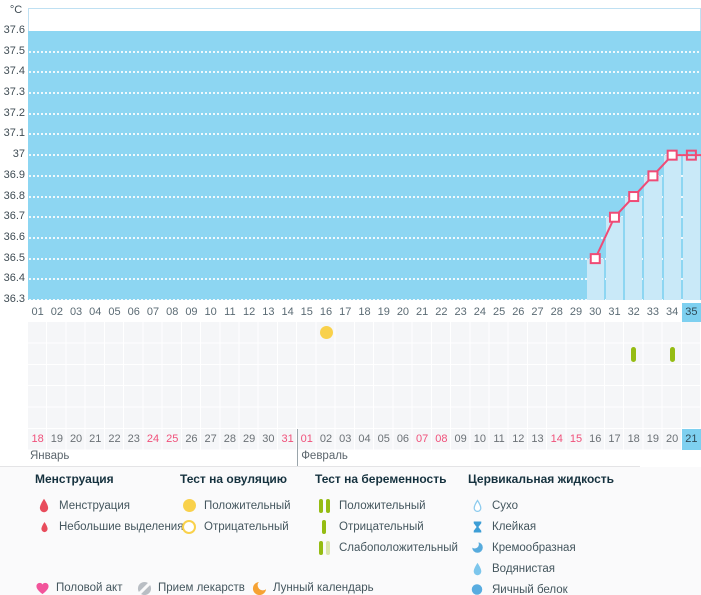  What do you see at coordinates (691, 312) in the screenshot?
I see `day-cell: 35` at bounding box center [691, 312].